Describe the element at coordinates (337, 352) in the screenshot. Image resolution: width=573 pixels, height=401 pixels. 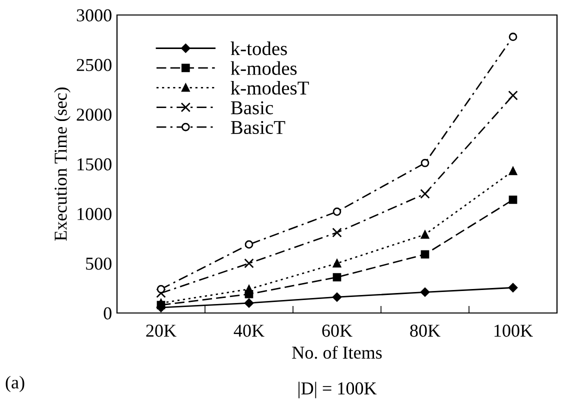
I see `x-axis-title: No. of Items` at that location.